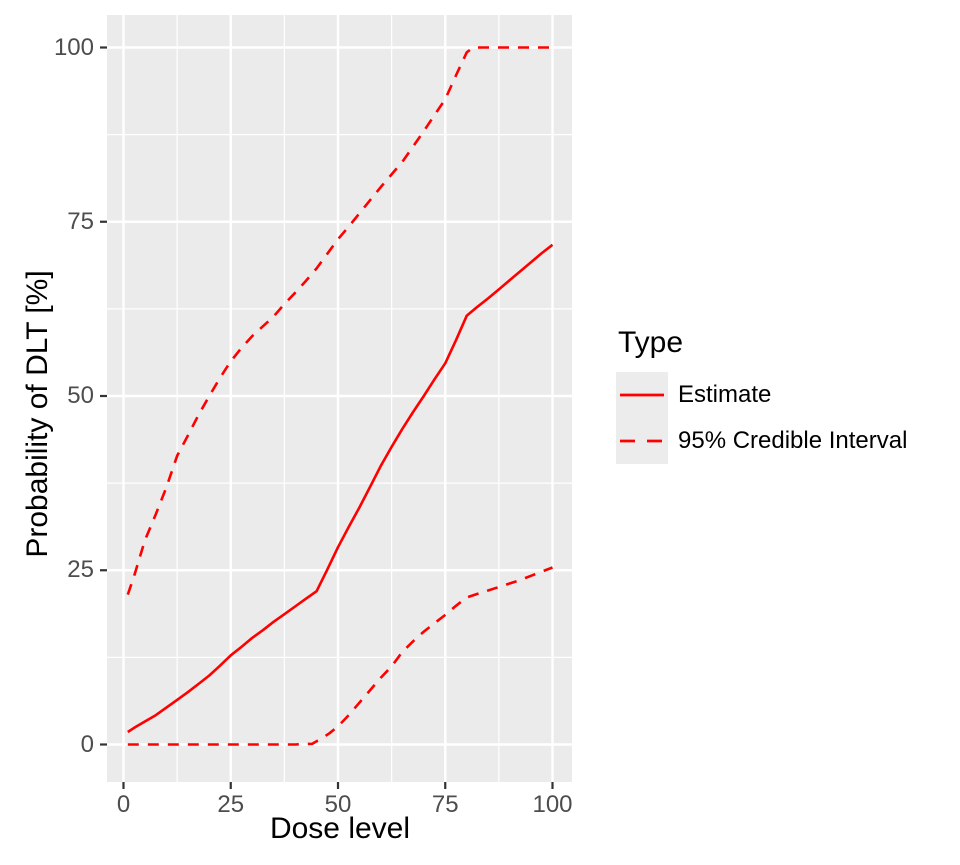 This screenshot has height=865, width=960. I want to click on x-tick-label-50: 50, so click(338, 804).